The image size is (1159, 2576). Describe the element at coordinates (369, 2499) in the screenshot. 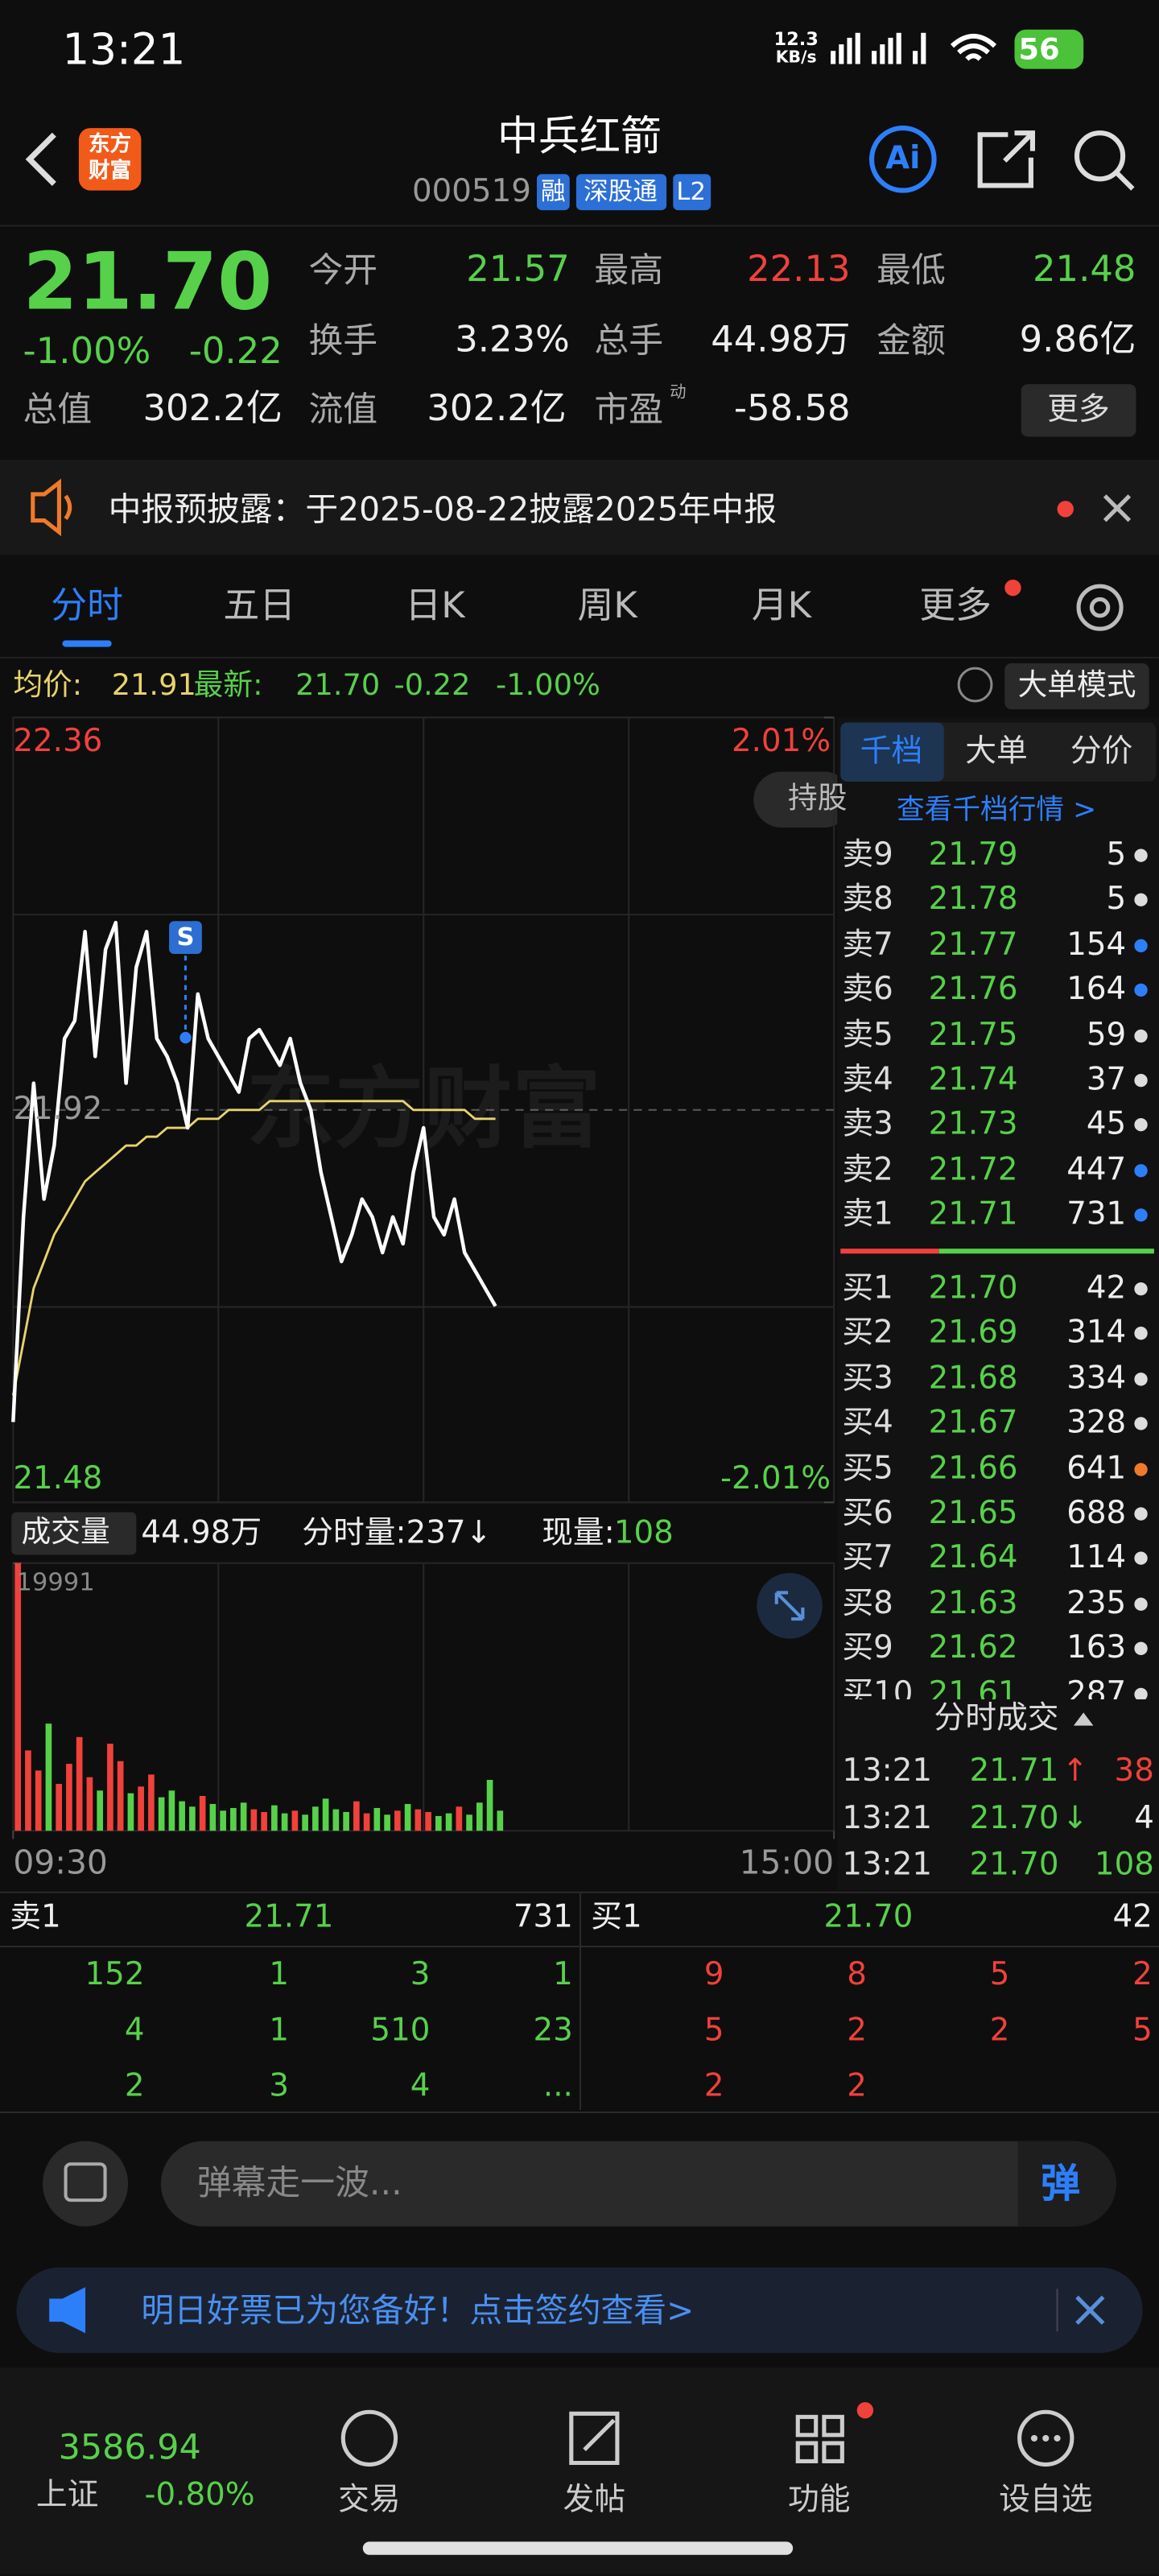

I see `nav-item: 交易` at that location.